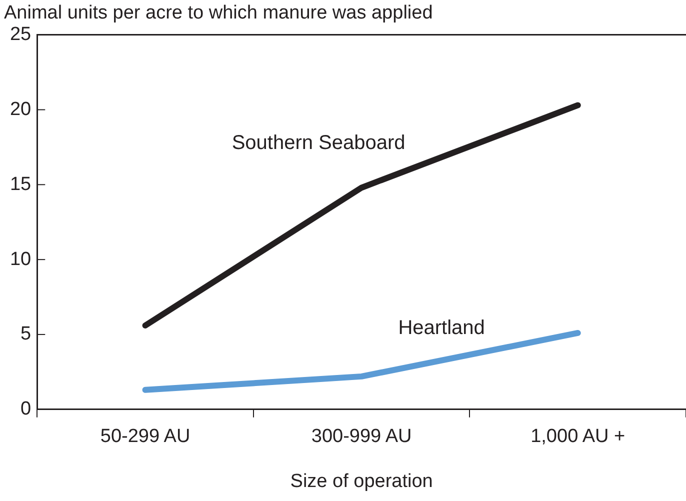  What do you see at coordinates (578, 437) in the screenshot?
I see `x-tick-label: 1,000 AU +` at bounding box center [578, 437].